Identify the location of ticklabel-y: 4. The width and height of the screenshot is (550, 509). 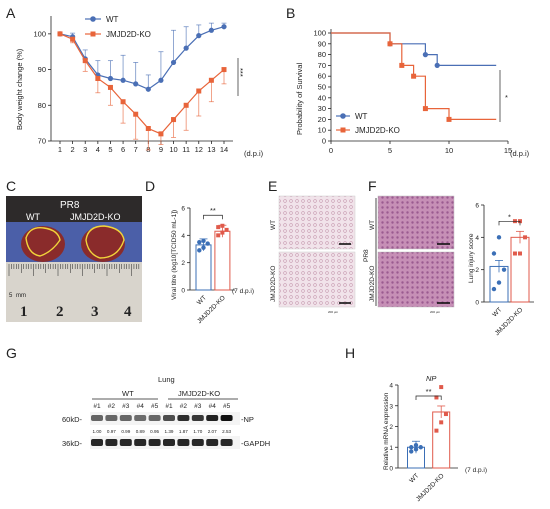
(391, 386).